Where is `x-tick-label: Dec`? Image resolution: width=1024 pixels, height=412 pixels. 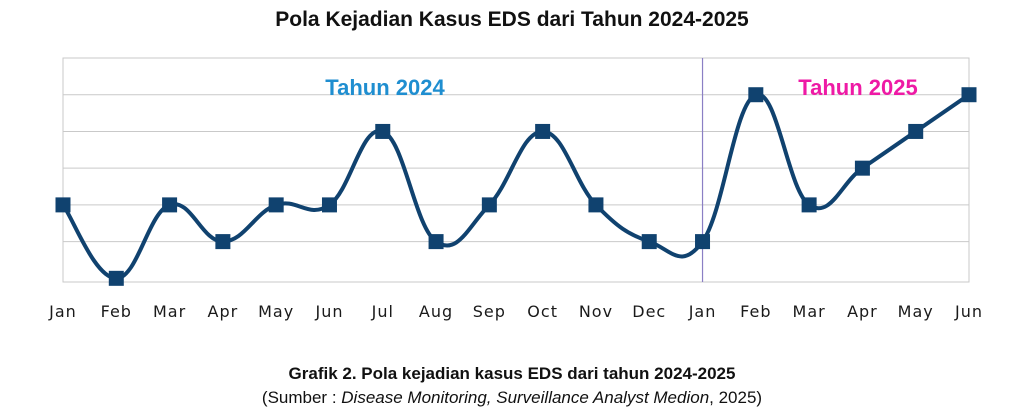
x-tick-label: Dec is located at coordinates (649, 311).